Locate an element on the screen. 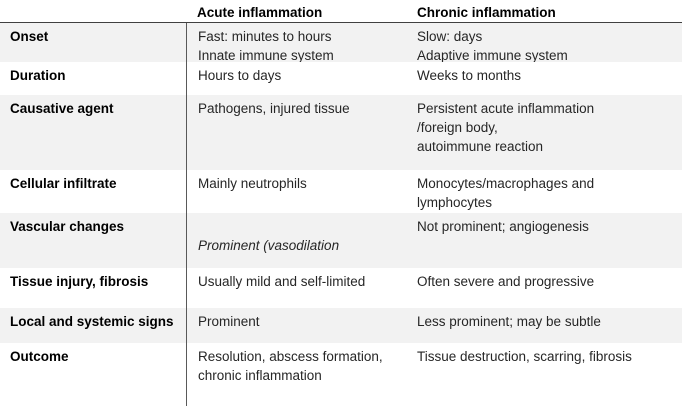 The width and height of the screenshot is (682, 406). header-acute-inflammation: Acute inflammation is located at coordinates (260, 12).